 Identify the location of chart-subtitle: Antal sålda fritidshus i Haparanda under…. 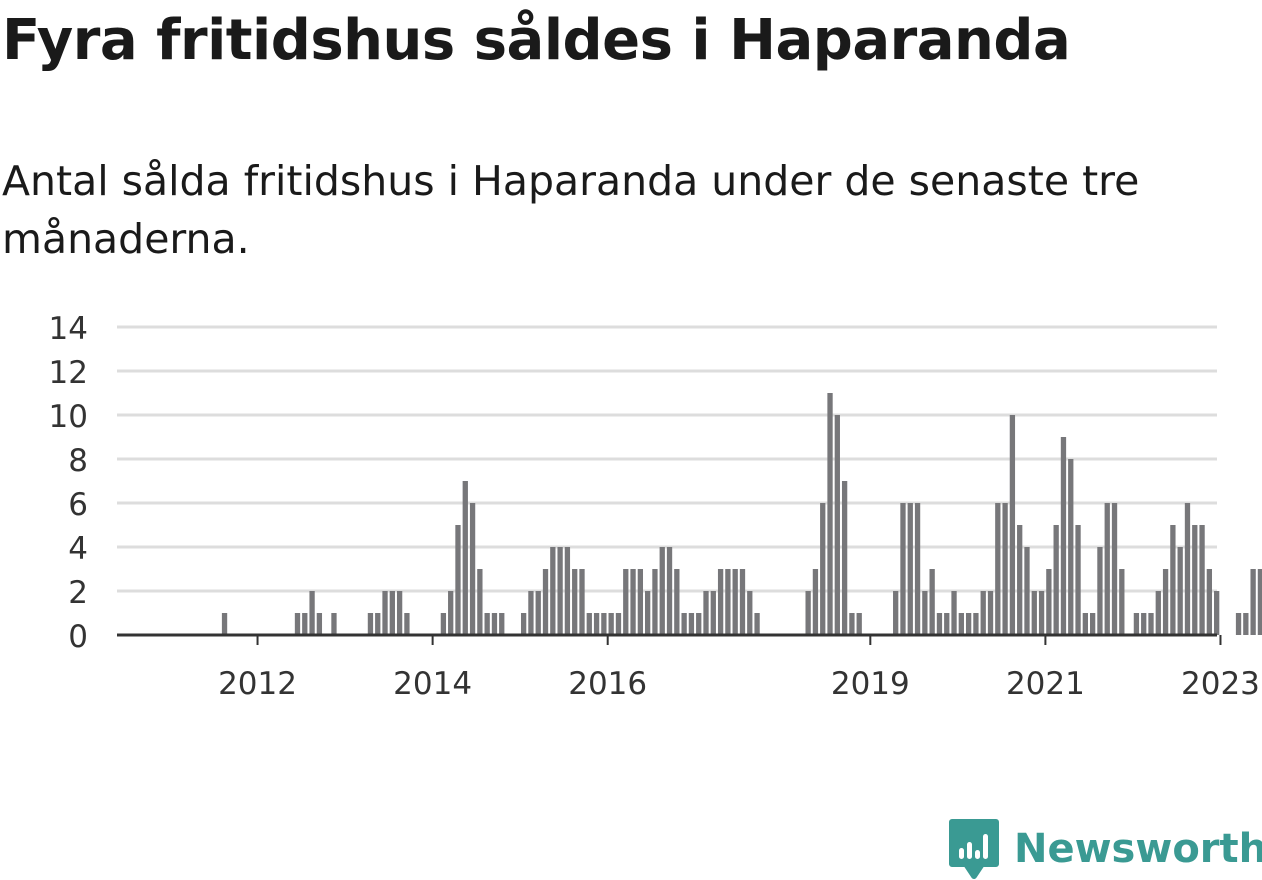
(571, 210).